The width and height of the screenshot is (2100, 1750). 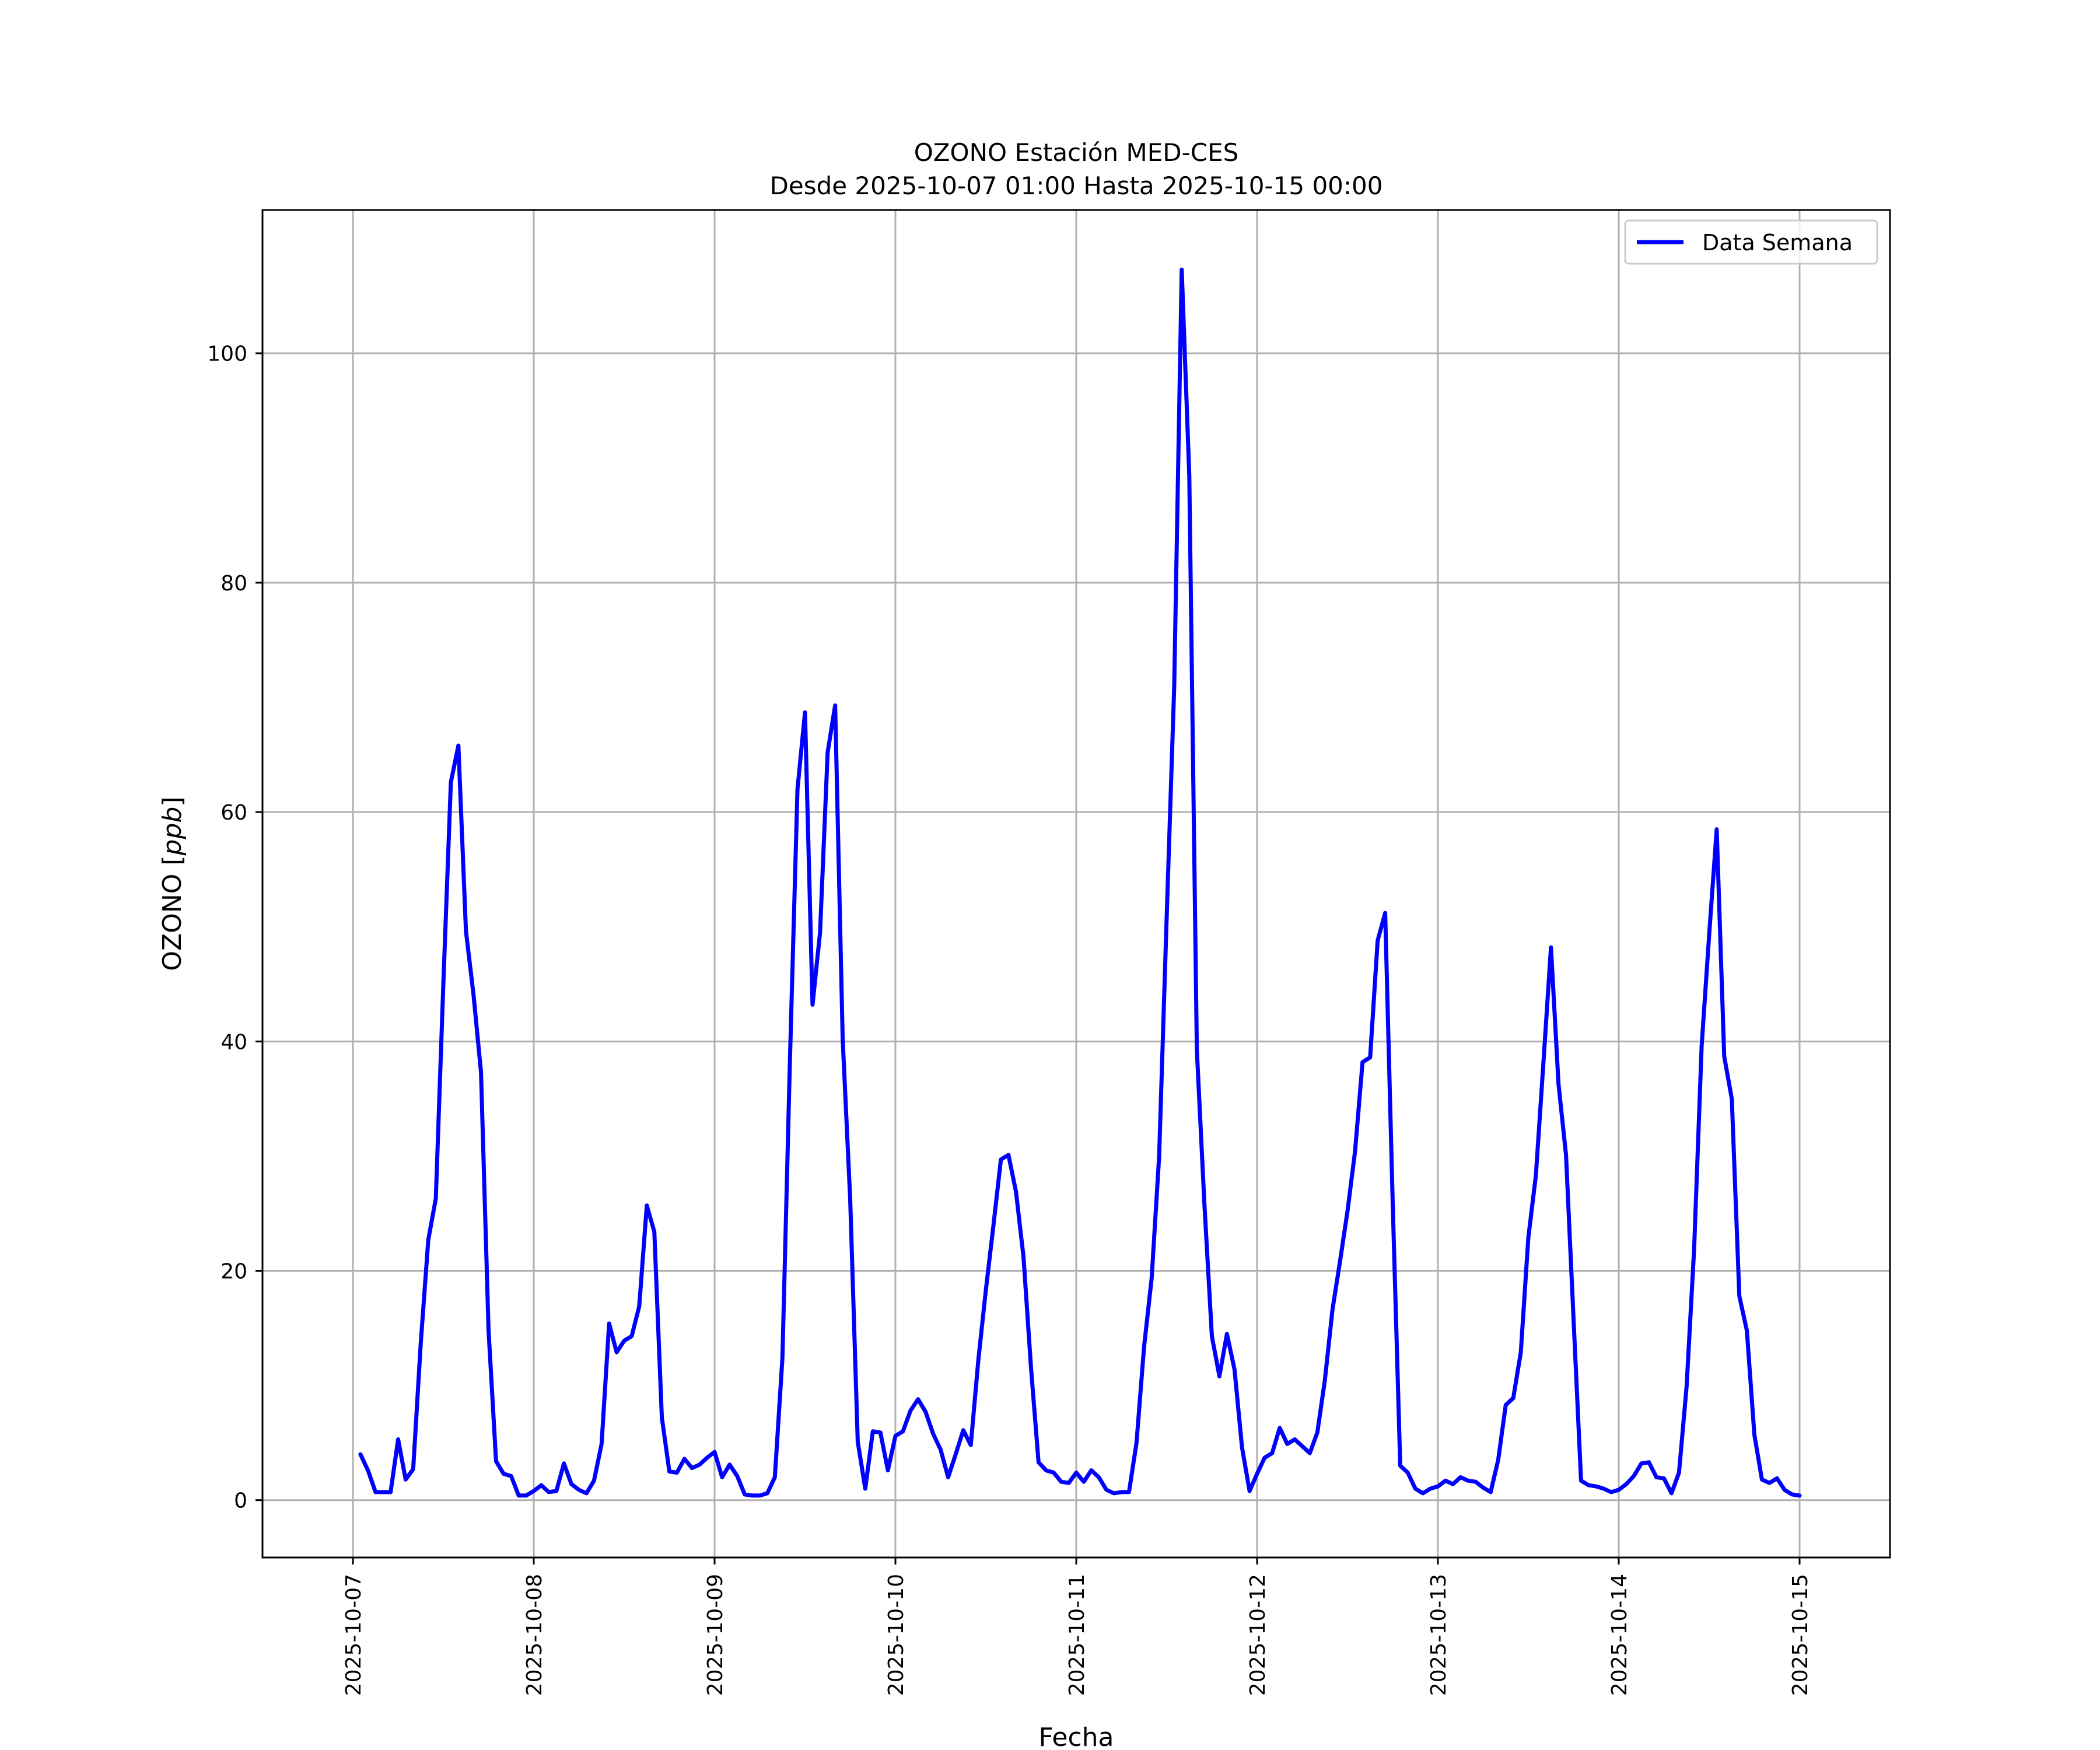 I want to click on x-tick-label-8: 2025-10-15, so click(x=1800, y=1635).